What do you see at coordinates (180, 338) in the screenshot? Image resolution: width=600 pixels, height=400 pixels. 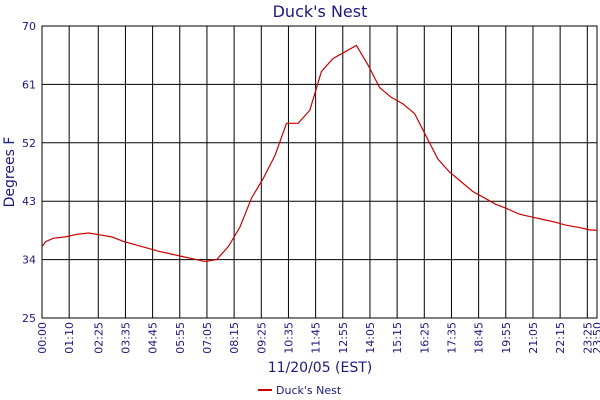 I see `x-tick-label: 05:55` at bounding box center [180, 338].